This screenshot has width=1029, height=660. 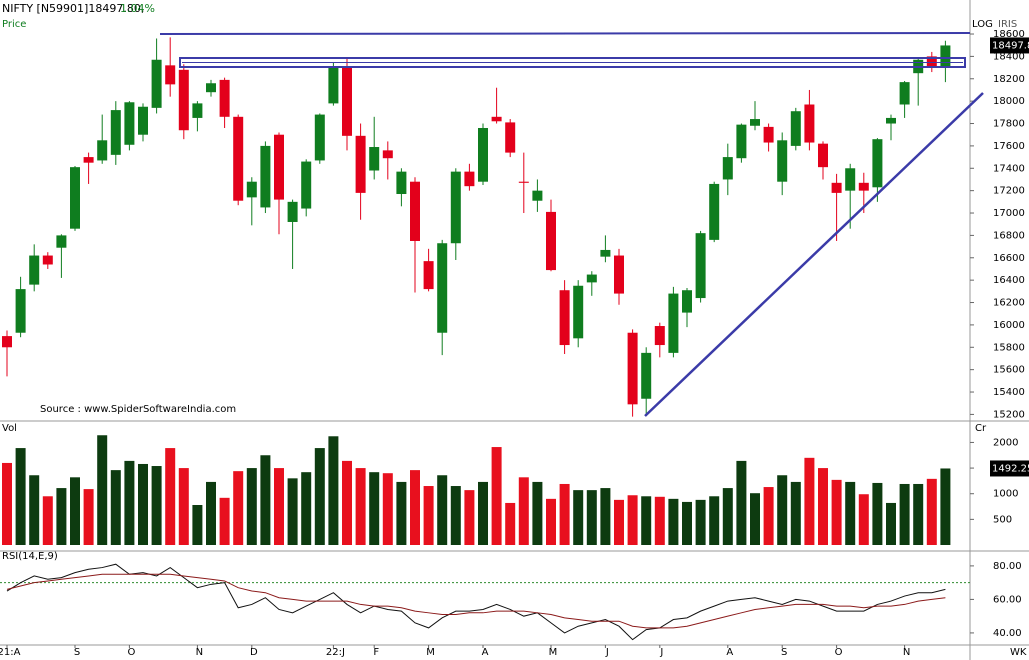 I want to click on last-price: 18497.8, so click(x=1010, y=45).